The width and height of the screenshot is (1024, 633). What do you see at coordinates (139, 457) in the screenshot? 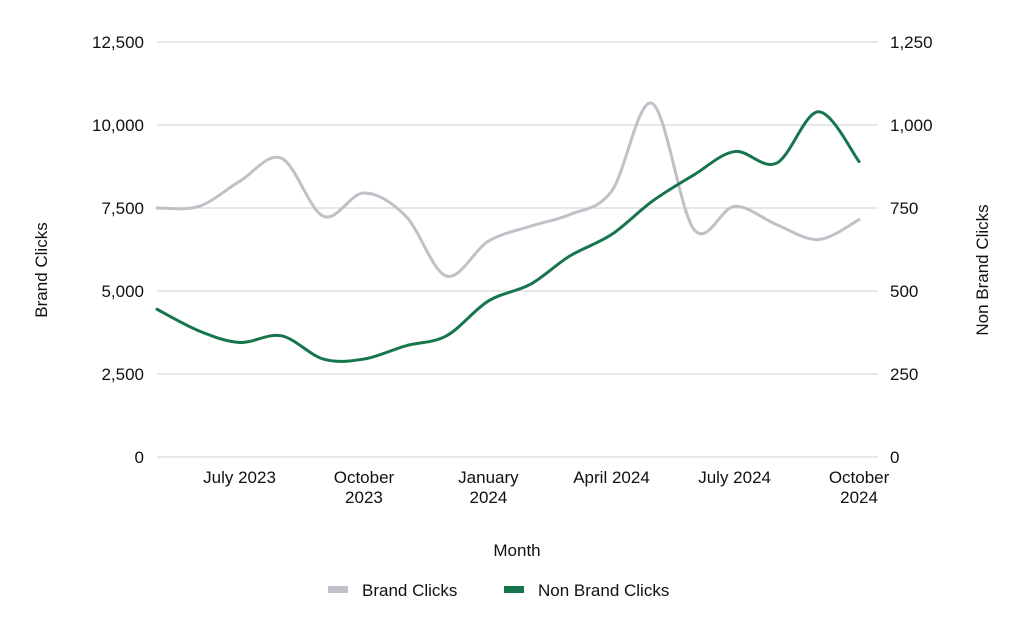
I see `y-left-tick-label: 0` at bounding box center [139, 457].